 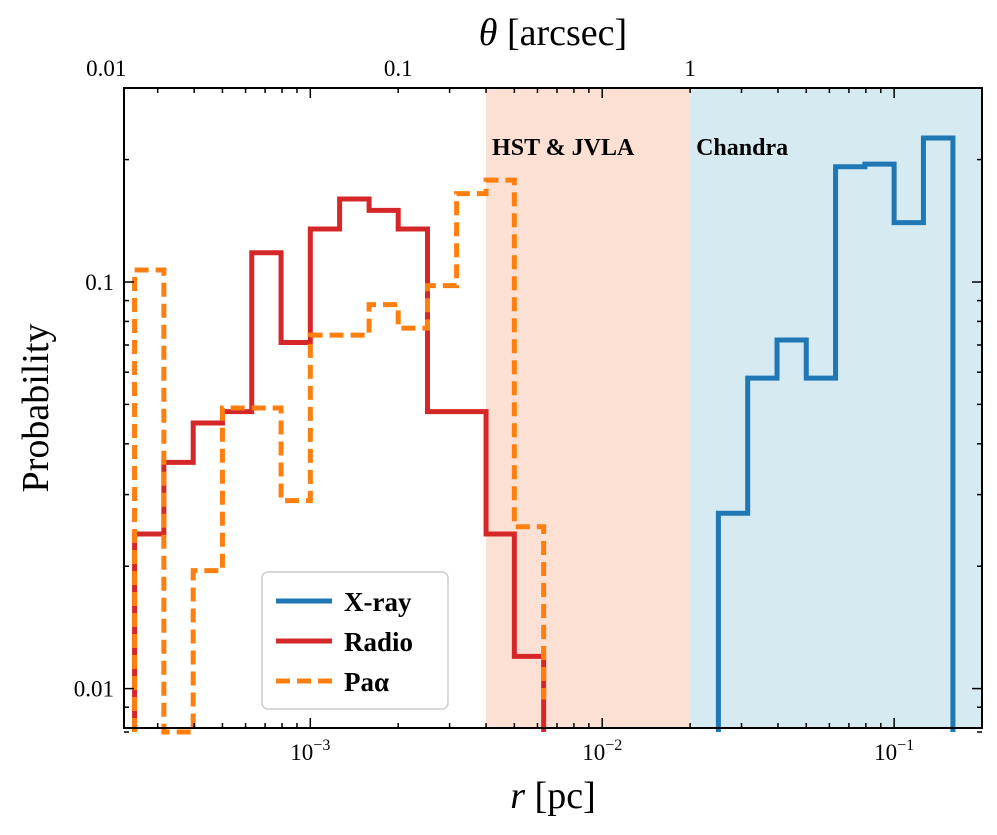 I want to click on x-axis-unit: [pc], so click(x=560, y=796).